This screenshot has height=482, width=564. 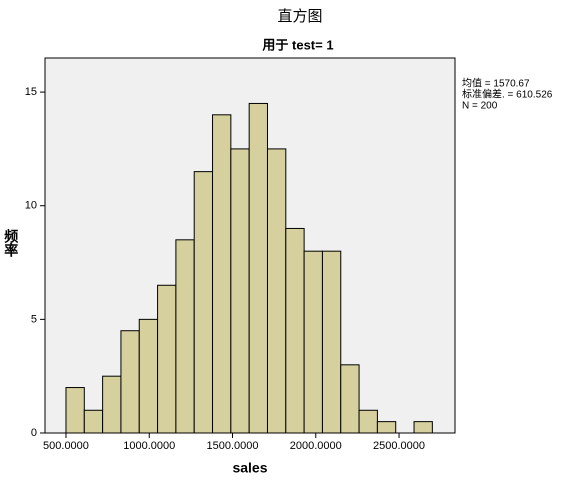 What do you see at coordinates (297, 44) in the screenshot?
I see `chart-subtitle: 用于 test= 1` at bounding box center [297, 44].